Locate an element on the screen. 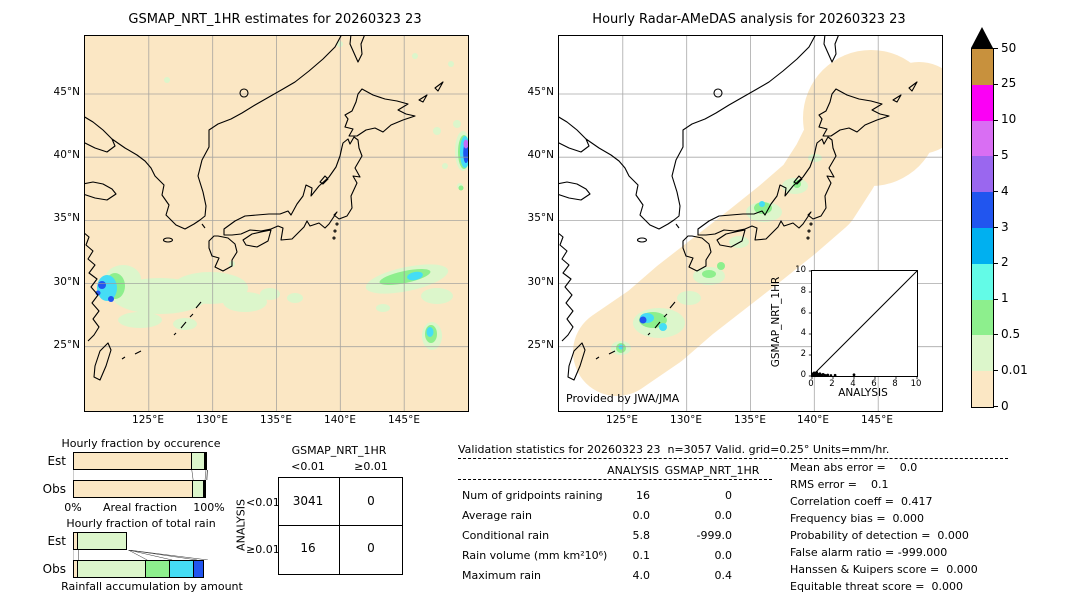  inset-y-tick-label: 4 is located at coordinates (803, 332).